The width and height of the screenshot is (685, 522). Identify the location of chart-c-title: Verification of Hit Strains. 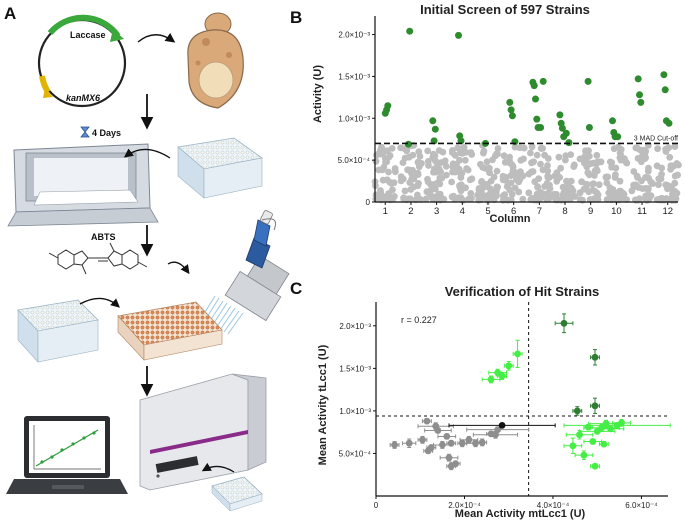
(522, 291).